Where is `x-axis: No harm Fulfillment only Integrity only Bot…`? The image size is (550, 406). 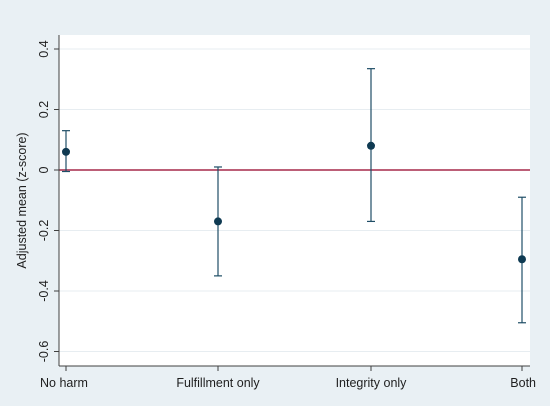 x-axis: No harm Fulfillment only Integrity only Bot… is located at coordinates (288, 377).